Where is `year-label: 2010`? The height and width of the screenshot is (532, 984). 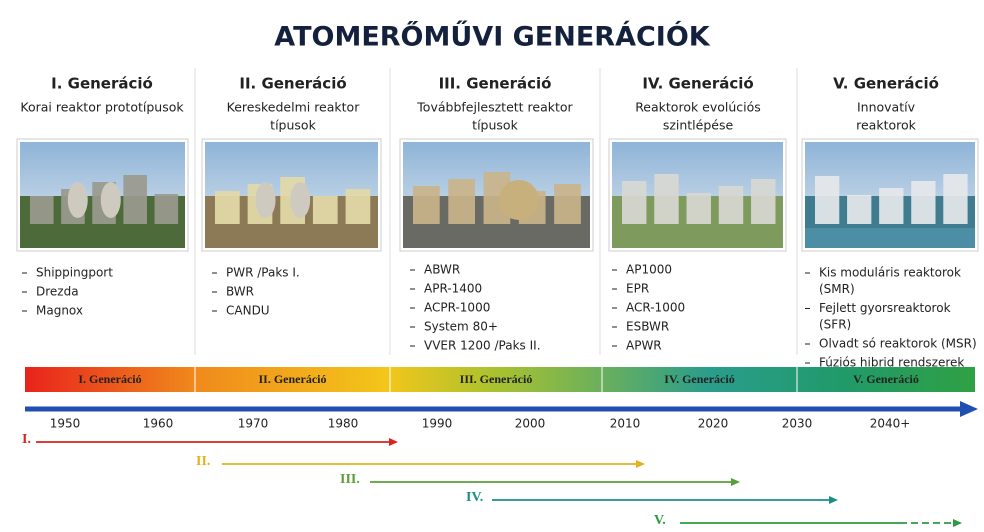
year-label: 2010 is located at coordinates (625, 424).